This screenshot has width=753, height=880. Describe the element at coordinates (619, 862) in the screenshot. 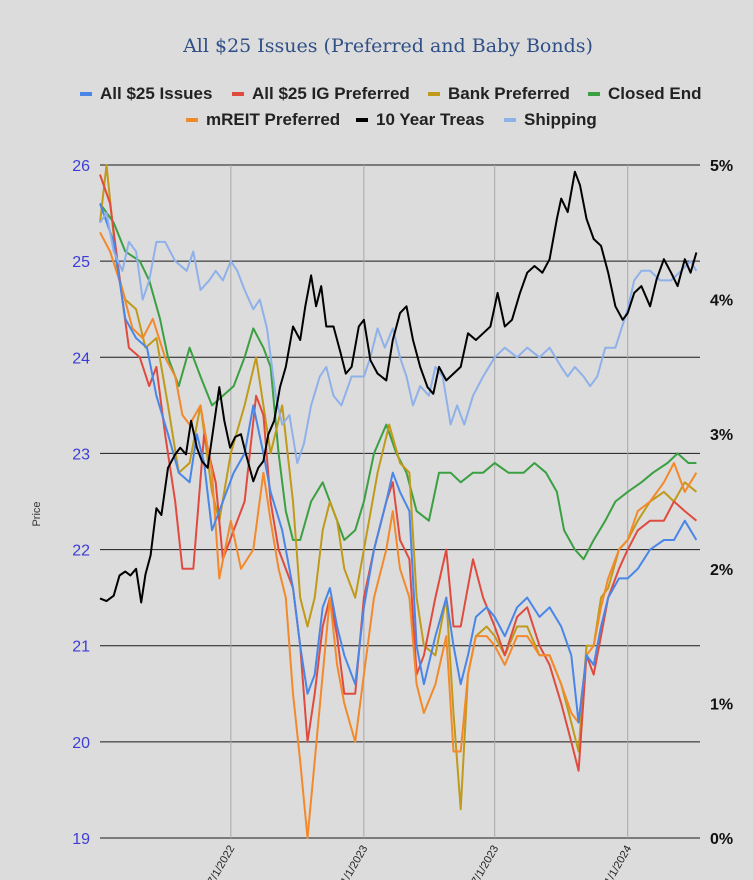

I see `x-tick-label: 1/1/2024` at that location.